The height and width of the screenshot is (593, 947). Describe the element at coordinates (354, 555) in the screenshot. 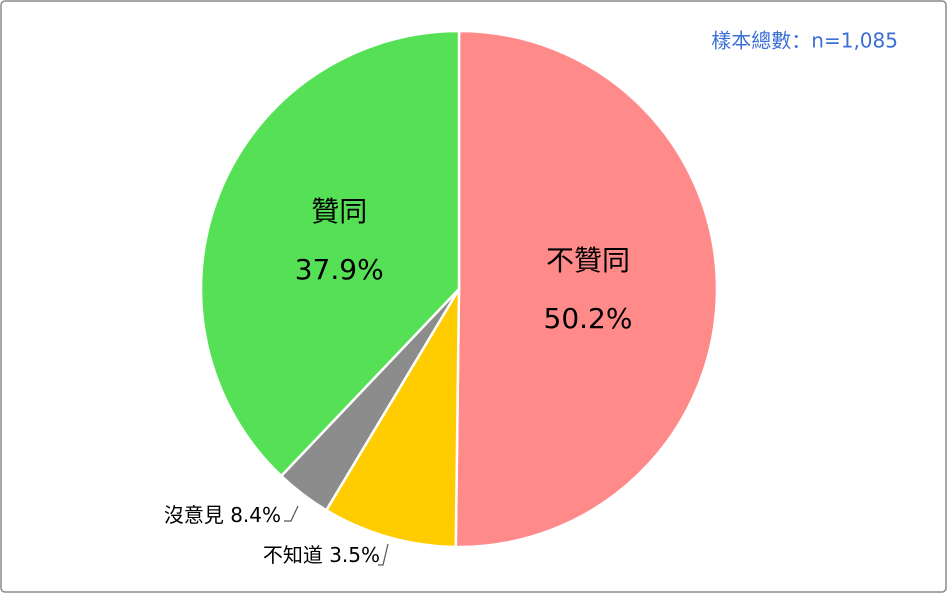

I see `value-label: 3.5%` at that location.